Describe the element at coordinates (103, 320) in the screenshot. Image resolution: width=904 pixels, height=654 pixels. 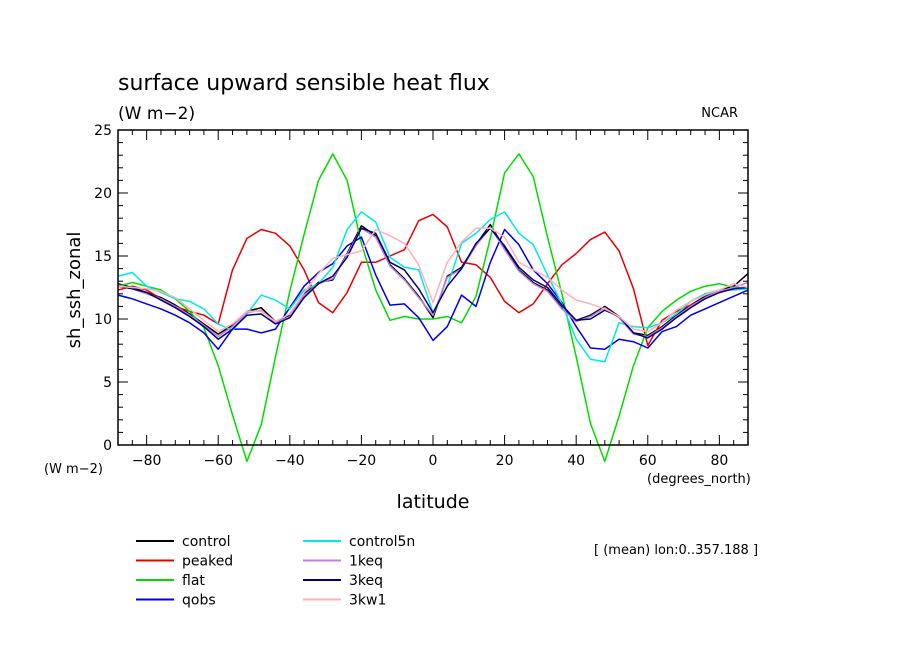
I see `y-tick-label: 10` at that location.